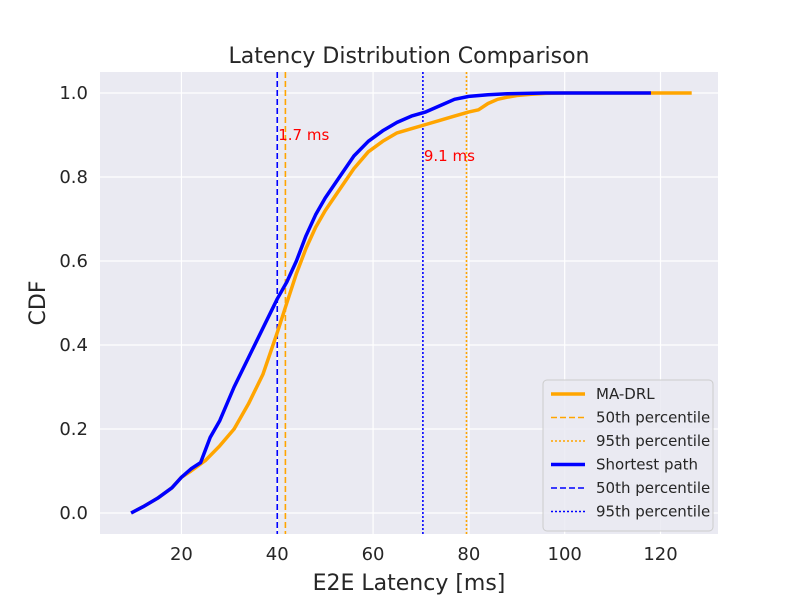 Image resolution: width=800 pixels, height=600 pixels. What do you see at coordinates (73, 345) in the screenshot?
I see `y-tick-label: 0.4` at bounding box center [73, 345].